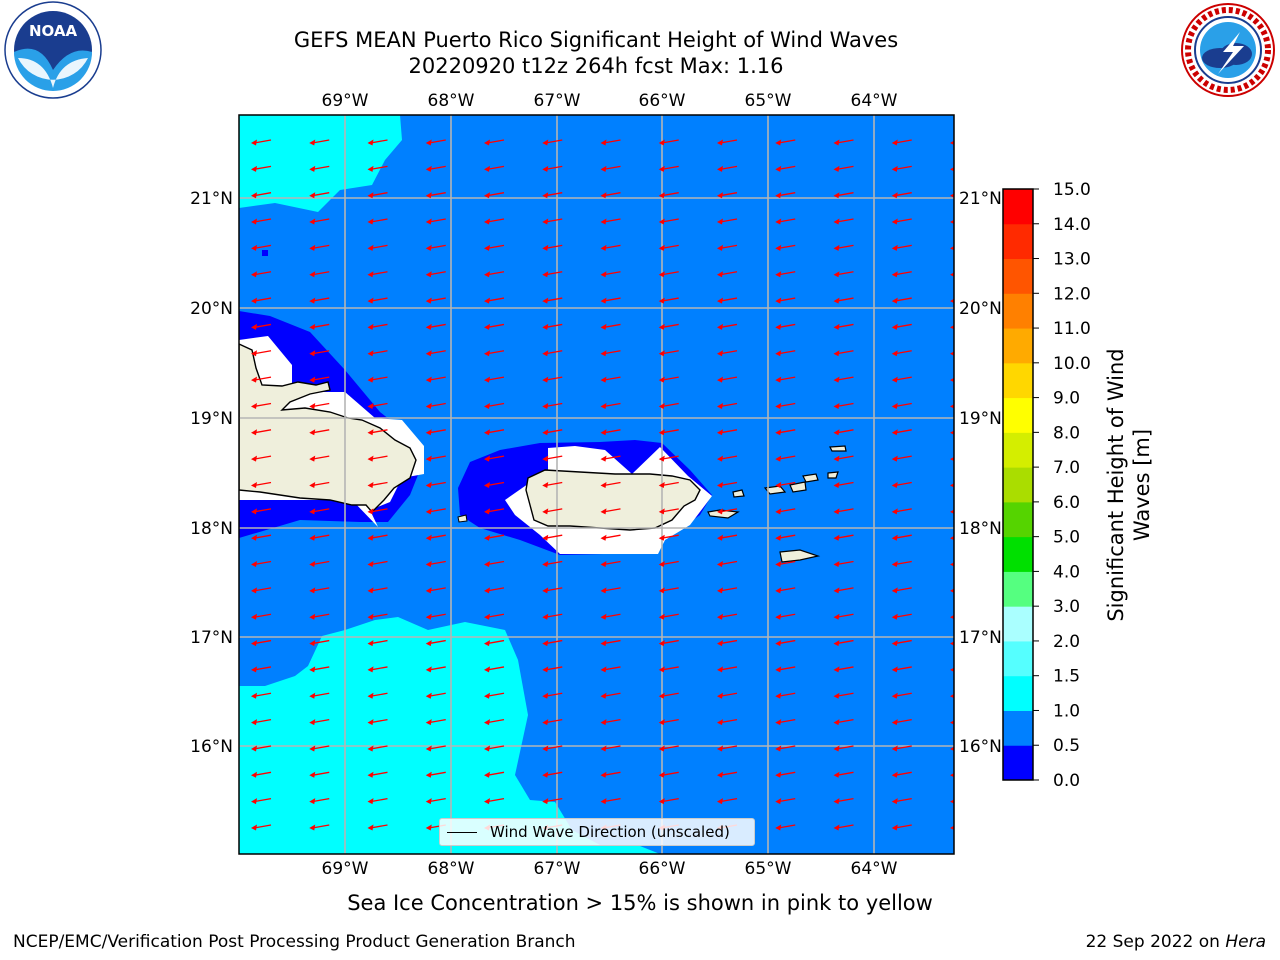 Image resolution: width=1280 pixels, height=960 pixels. Describe the element at coordinates (596, 66) in the screenshot. I see `chart-subtitle: 20220920 t12z 264h fcst Max: 1.16` at that location.